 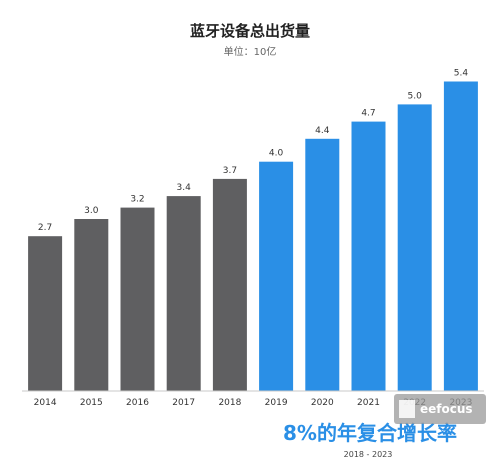 What do you see at coordinates (368, 454) in the screenshot?
I see `cagr-range-label: 2018 - 2023` at bounding box center [368, 454].